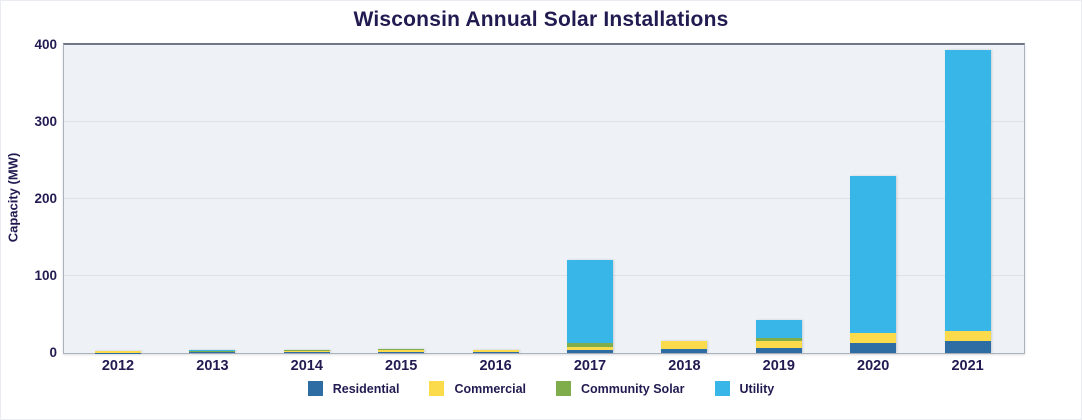  What do you see at coordinates (873, 348) in the screenshot?
I see `bar-segment-2020-residential` at bounding box center [873, 348].